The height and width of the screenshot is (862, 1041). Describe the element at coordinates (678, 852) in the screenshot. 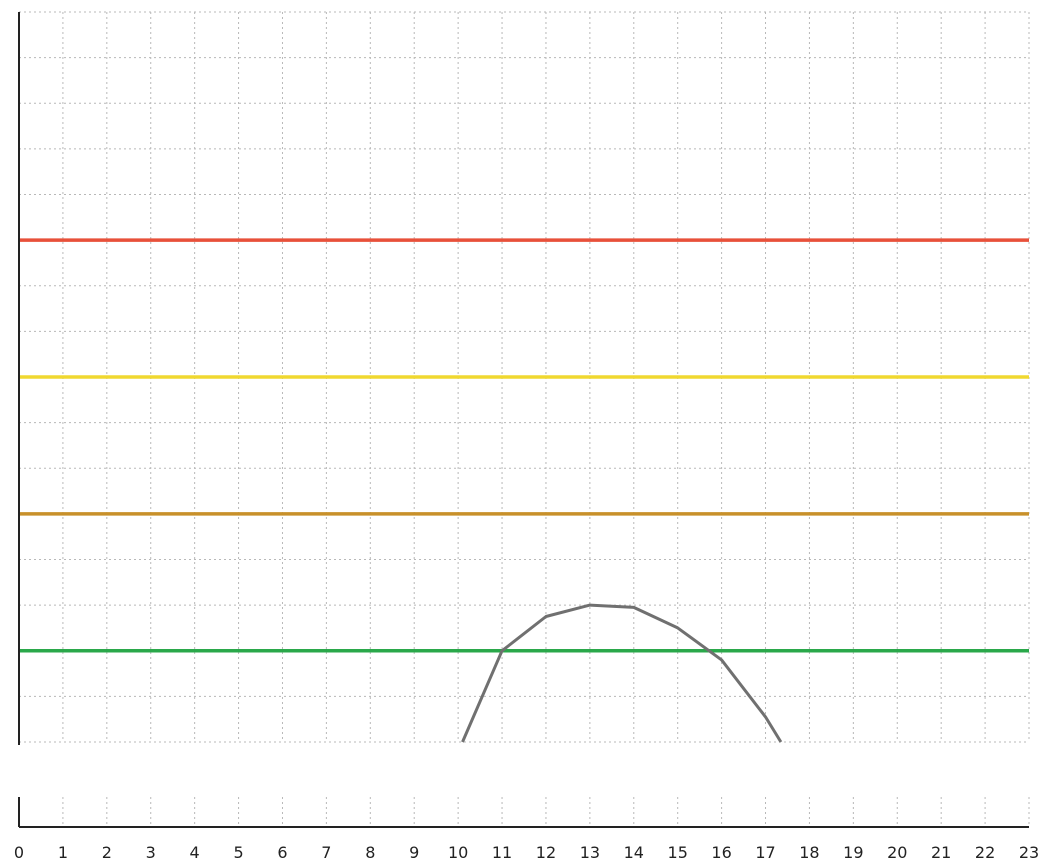

I see `x-tick-label: 15` at that location.